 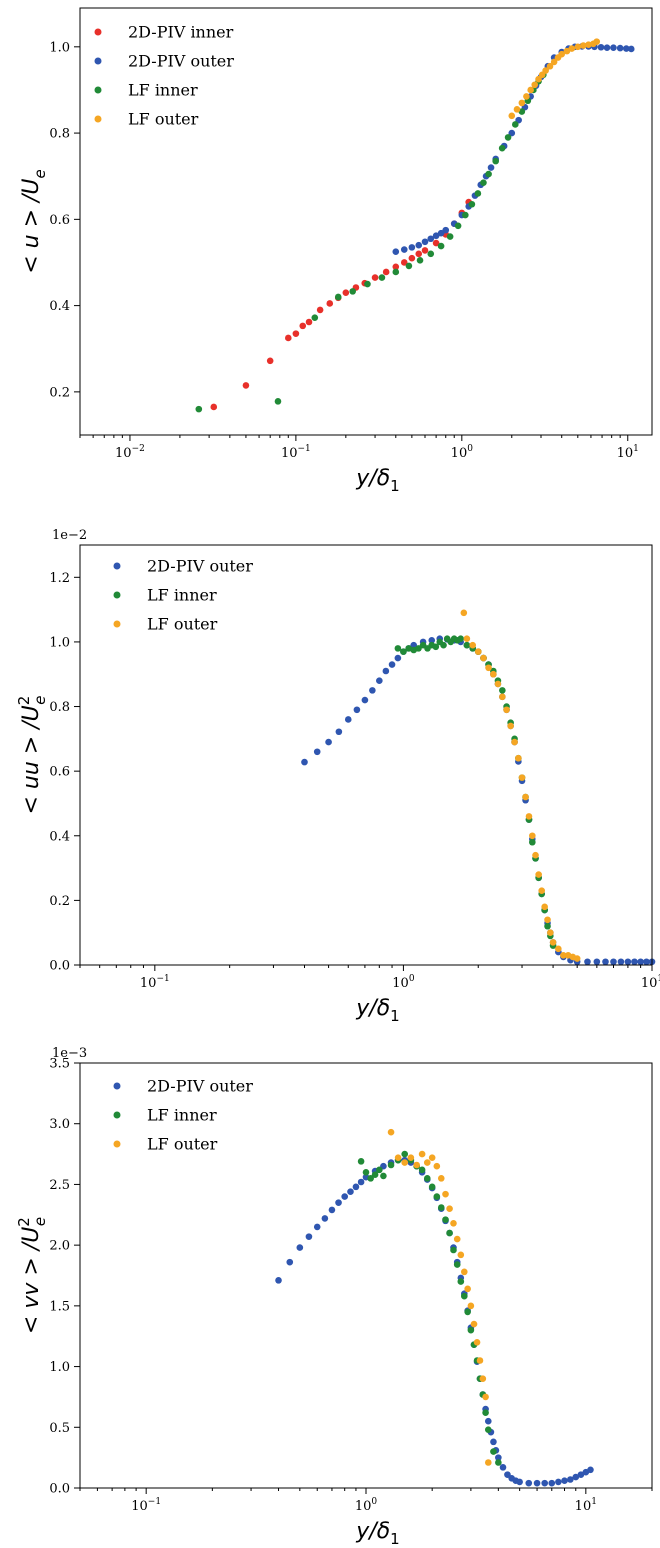 I want to click on legend: 2D-PIV outer LF inner LF outer, so click(x=183, y=1115).